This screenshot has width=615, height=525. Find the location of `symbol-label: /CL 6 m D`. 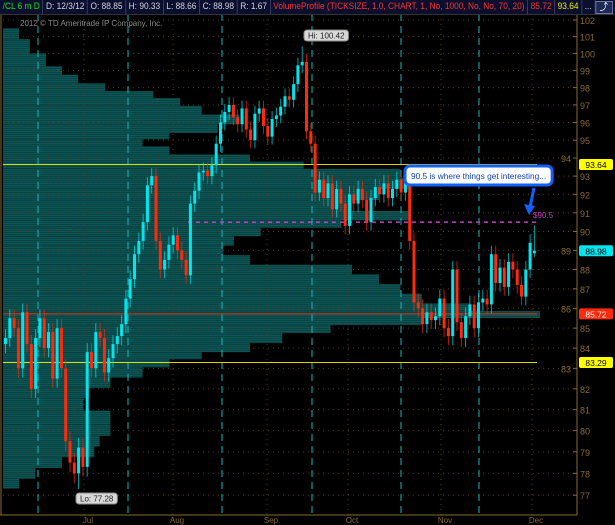

symbol-label: /CL 6 m D is located at coordinates (22, 7).